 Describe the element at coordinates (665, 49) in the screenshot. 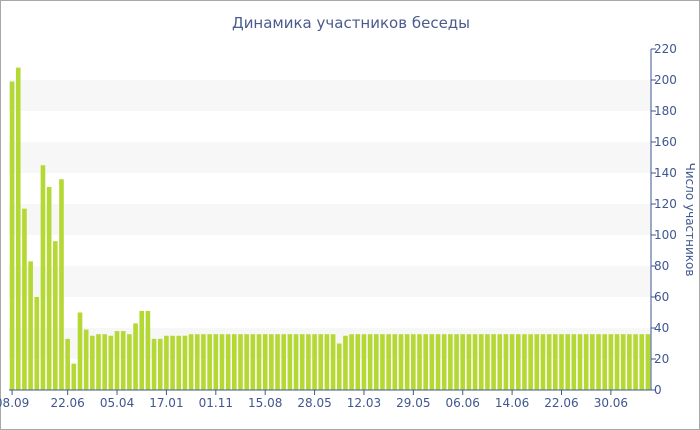

I see `y-tick-label: 220` at that location.